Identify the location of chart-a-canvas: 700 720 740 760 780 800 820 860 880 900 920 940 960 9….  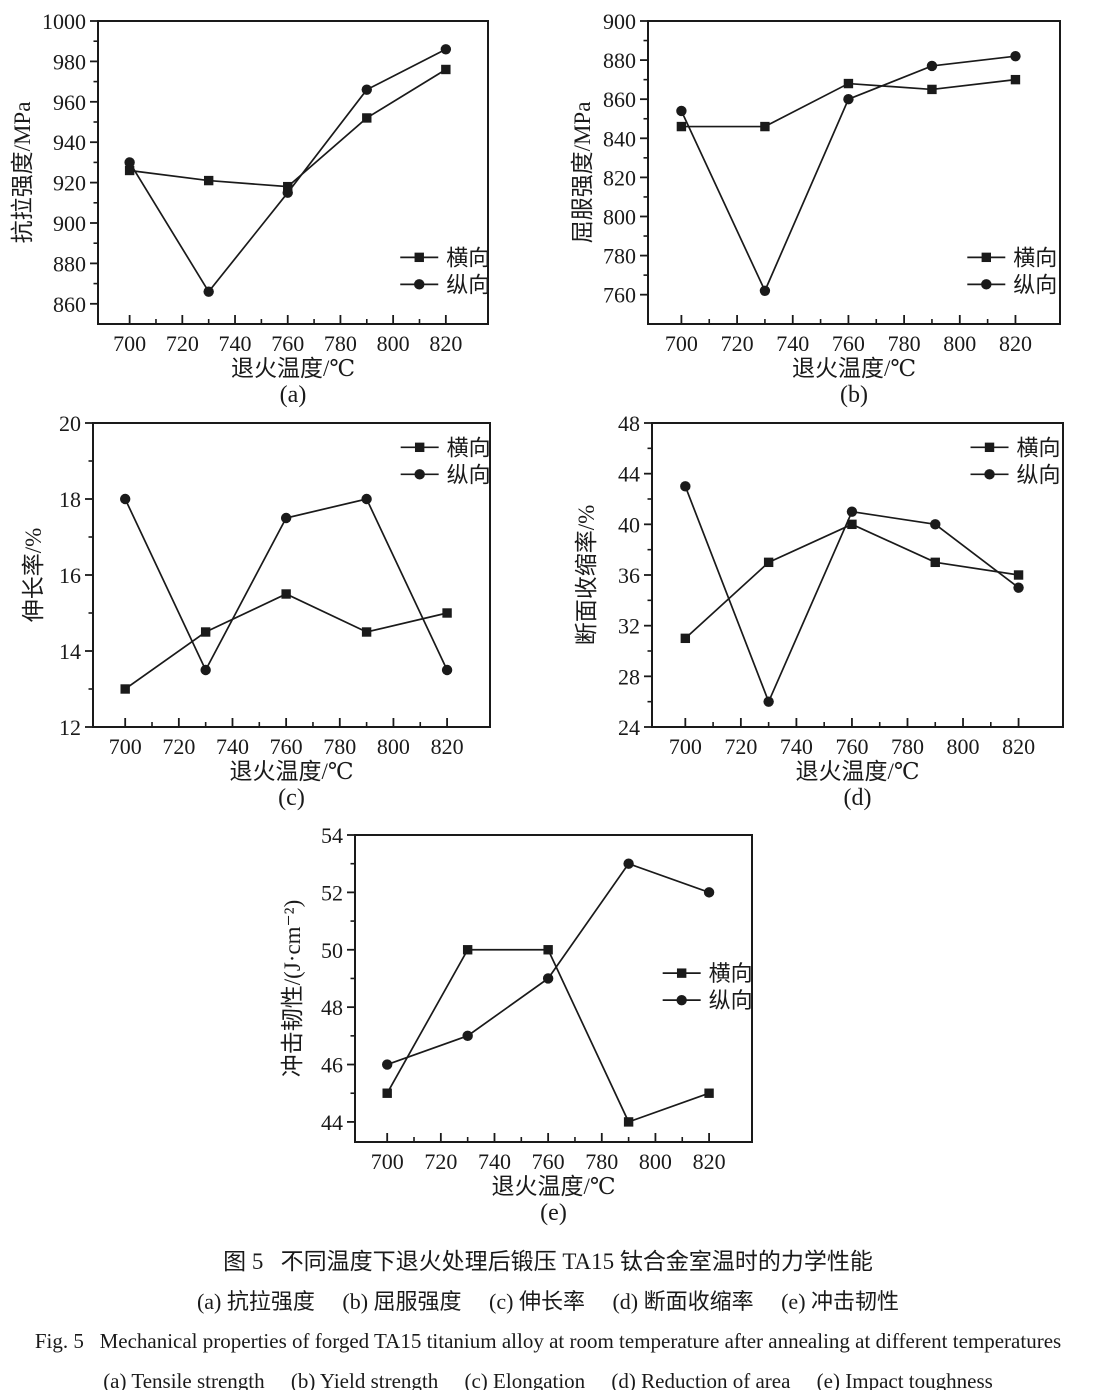
(250, 208).